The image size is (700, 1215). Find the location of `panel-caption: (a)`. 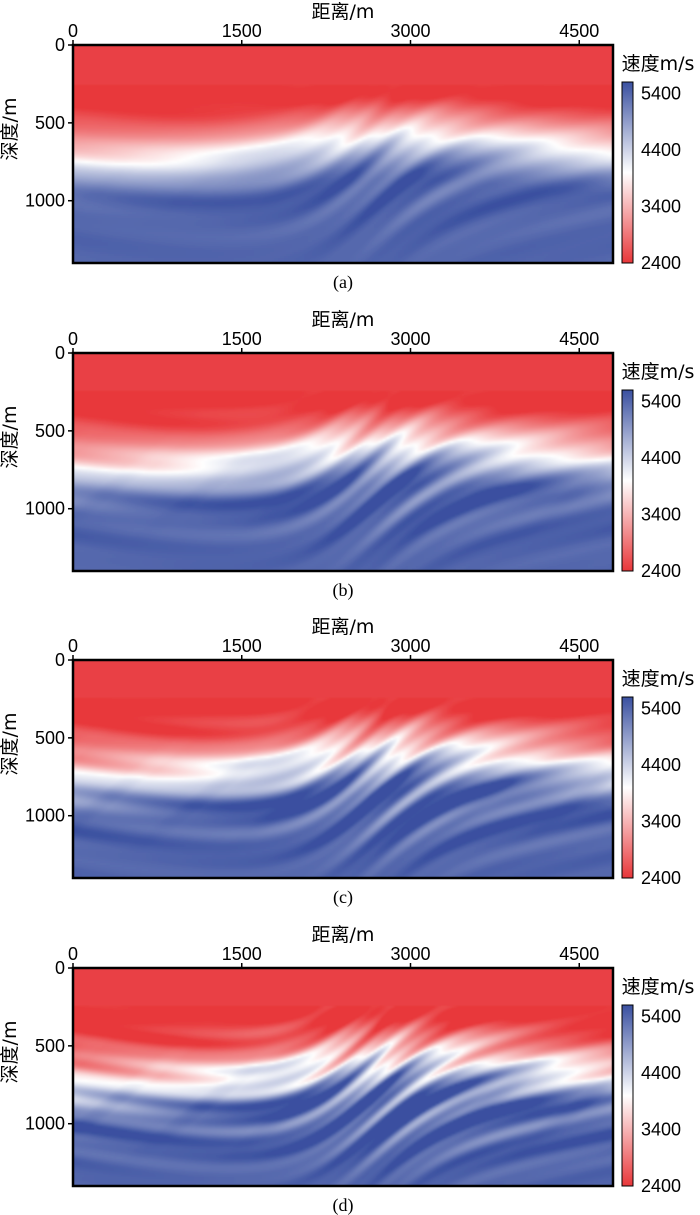

panel-caption: (a) is located at coordinates (343, 282).